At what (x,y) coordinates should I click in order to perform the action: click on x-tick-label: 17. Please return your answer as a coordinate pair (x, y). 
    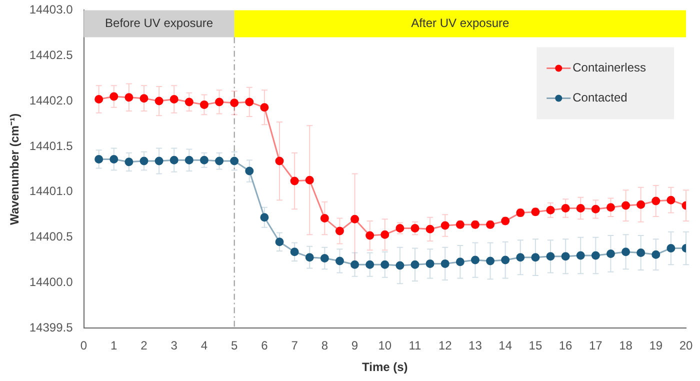
    Looking at the image, I should click on (595, 345).